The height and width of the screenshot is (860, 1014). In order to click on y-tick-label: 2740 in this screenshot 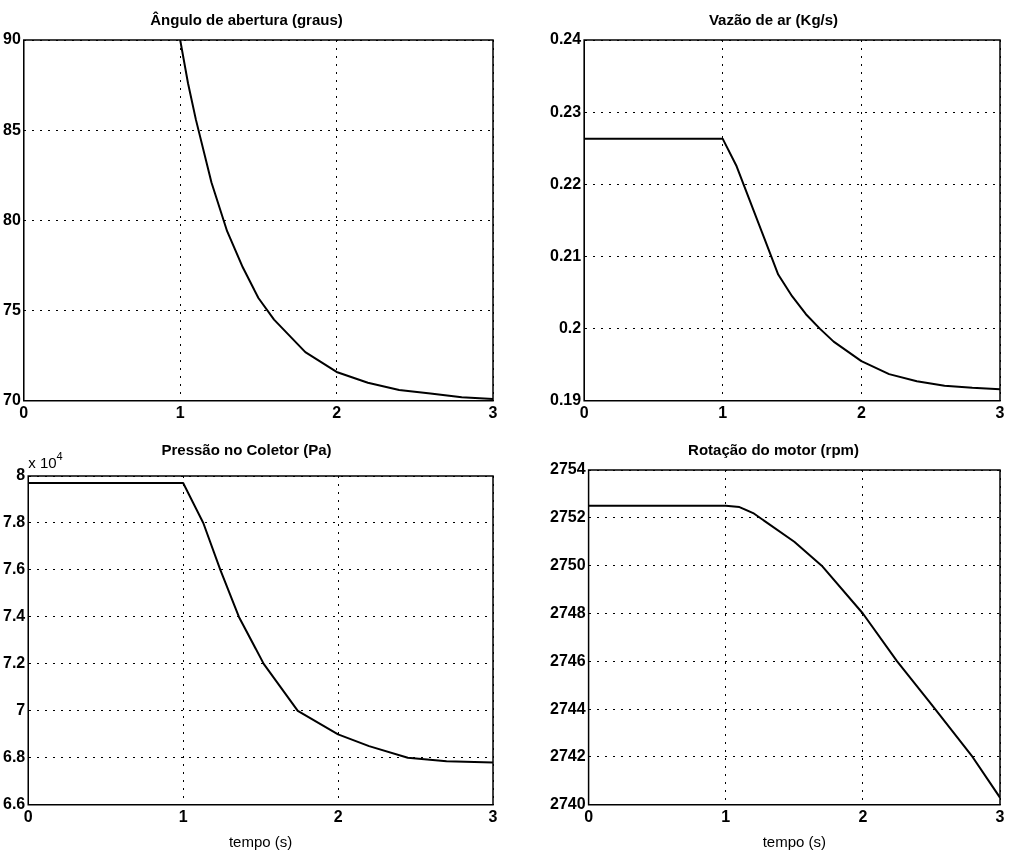, I will do `click(568, 804)`.